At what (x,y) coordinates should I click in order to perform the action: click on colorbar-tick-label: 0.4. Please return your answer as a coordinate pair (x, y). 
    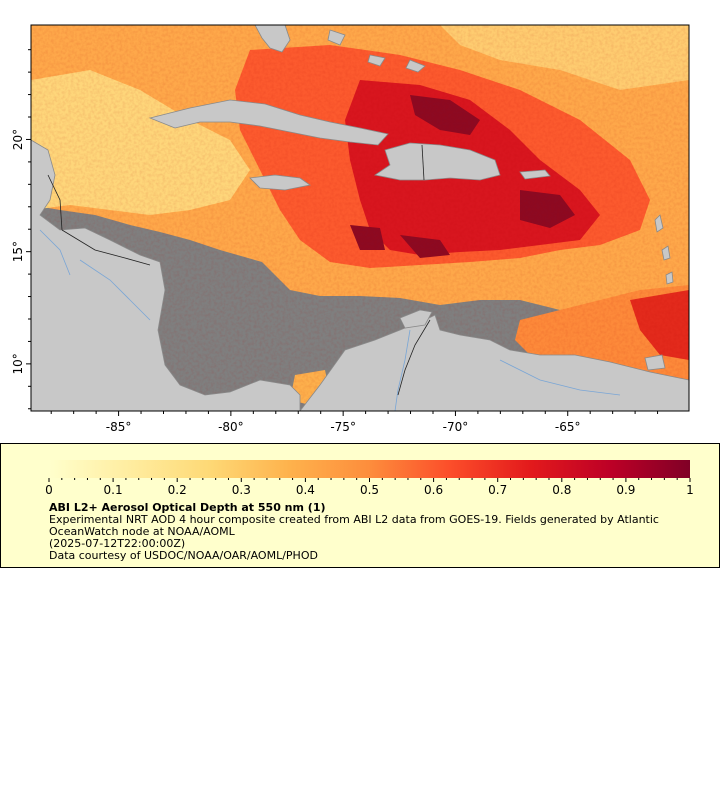
    Looking at the image, I should click on (305, 490).